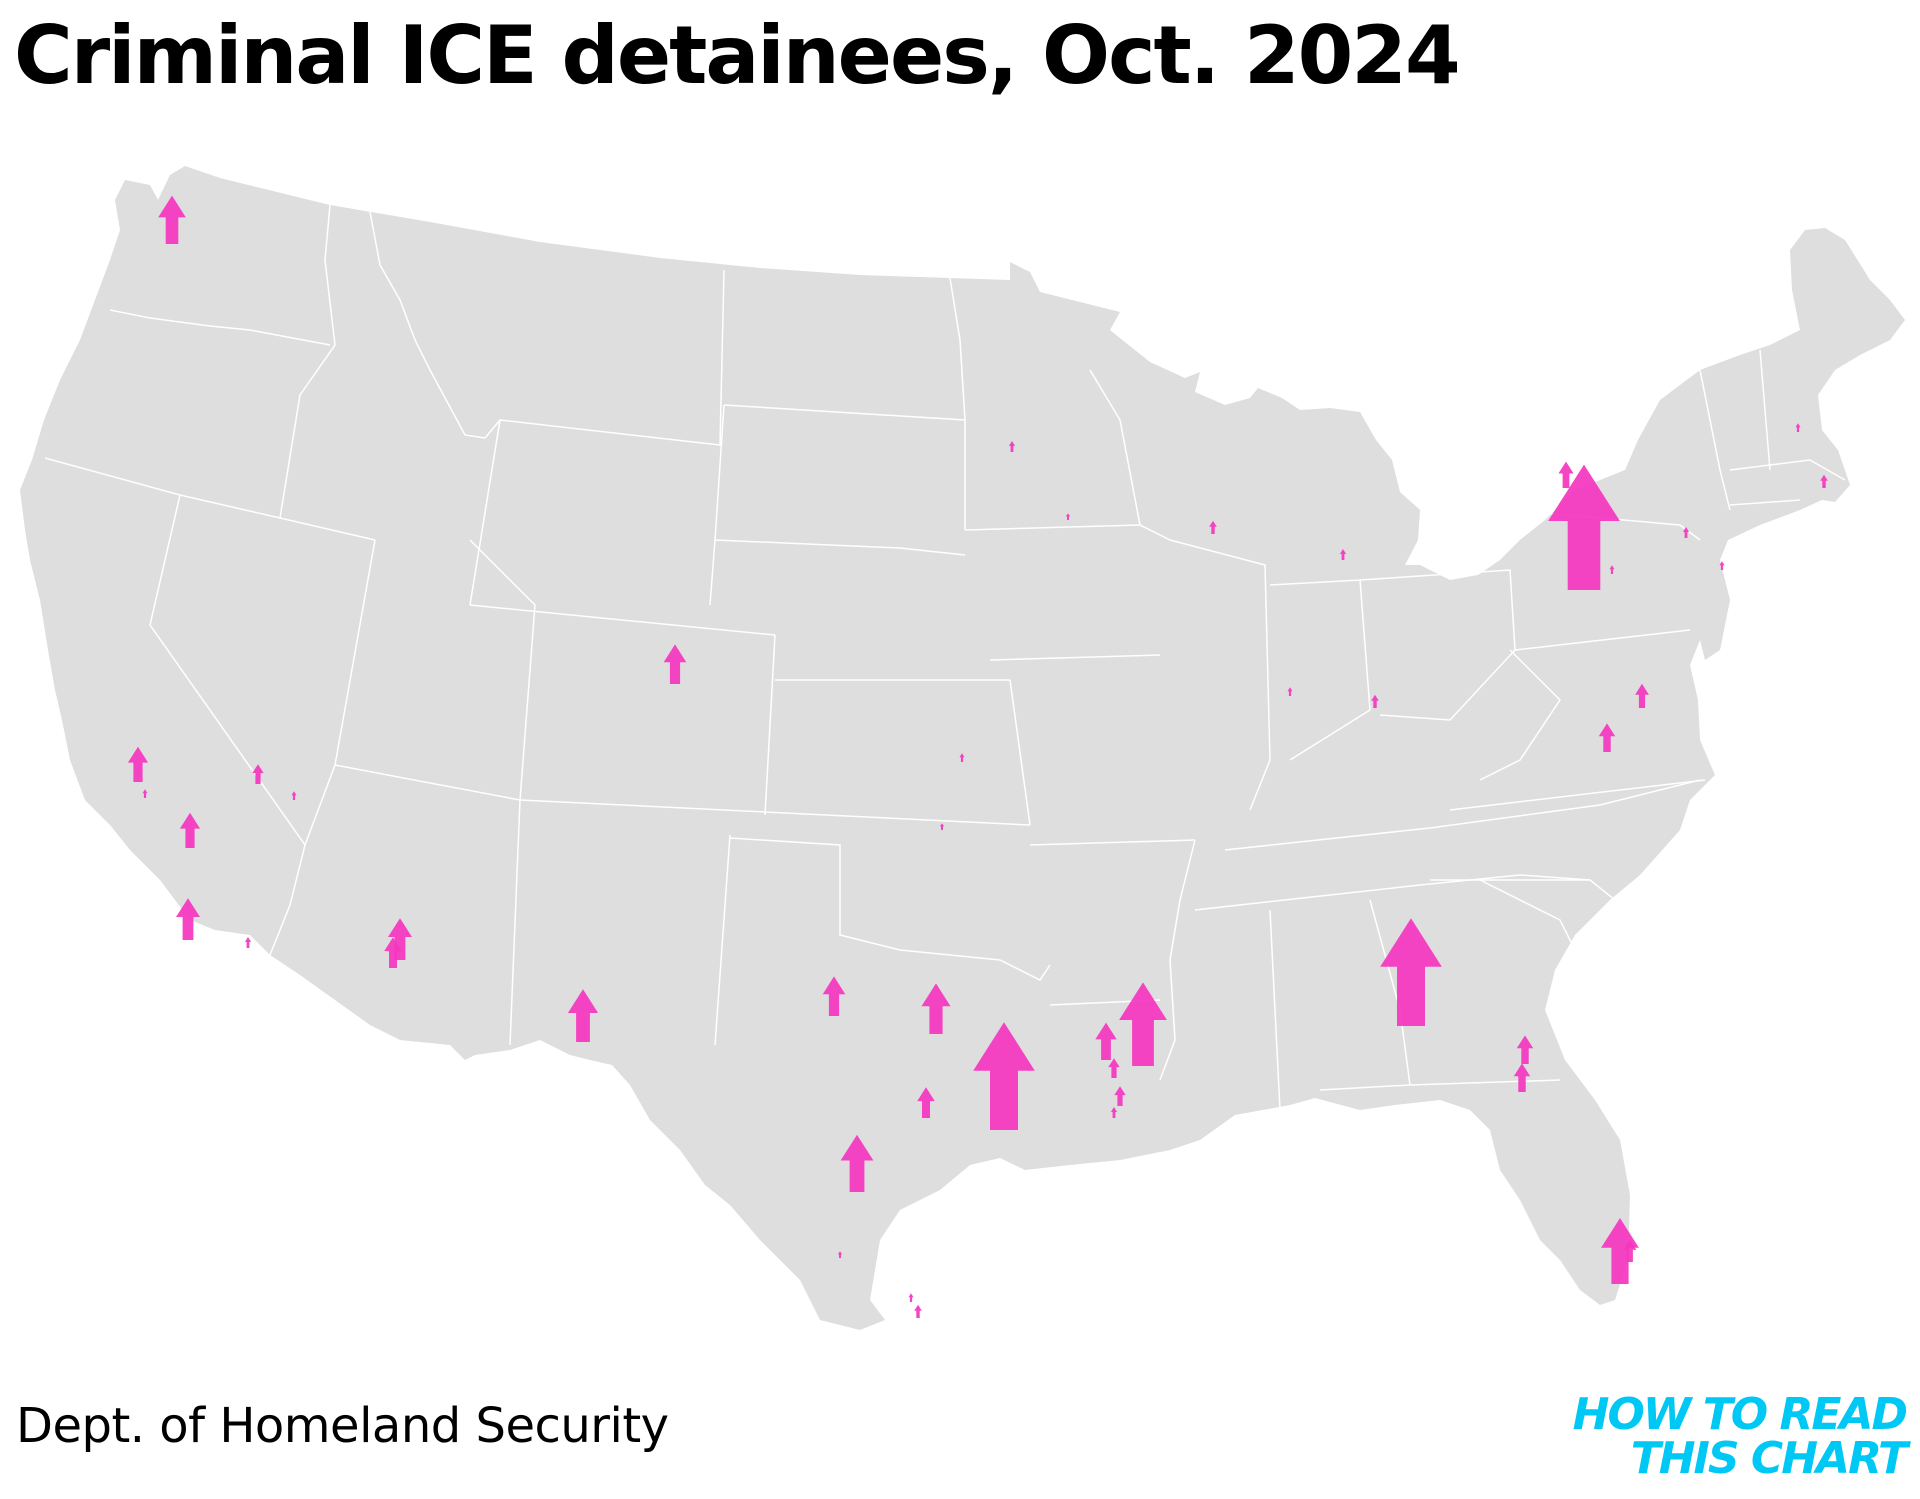 The height and width of the screenshot is (1499, 1920). What do you see at coordinates (1577, 795) in the screenshot?
I see `border-va-nc` at bounding box center [1577, 795].